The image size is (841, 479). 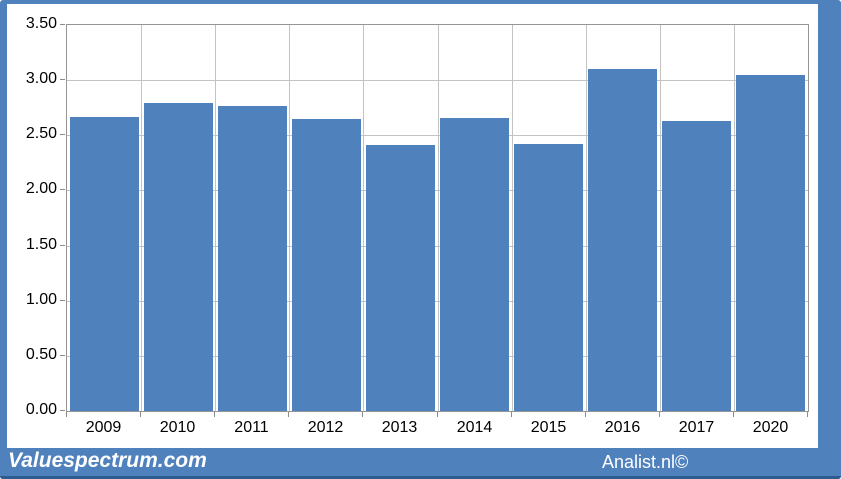 I want to click on bar-2013, so click(x=400, y=278).